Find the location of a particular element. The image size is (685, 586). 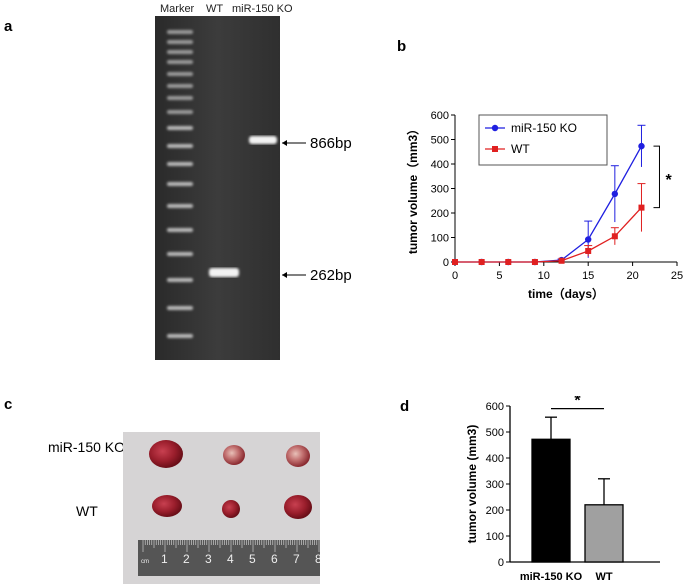

y-axis-label: tumor volume（mm3） is located at coordinates (412, 188).